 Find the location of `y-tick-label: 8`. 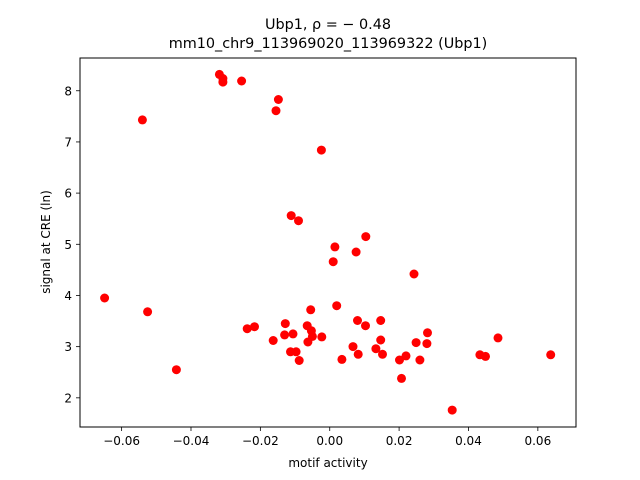

y-tick-label: 8 is located at coordinates (68, 91).